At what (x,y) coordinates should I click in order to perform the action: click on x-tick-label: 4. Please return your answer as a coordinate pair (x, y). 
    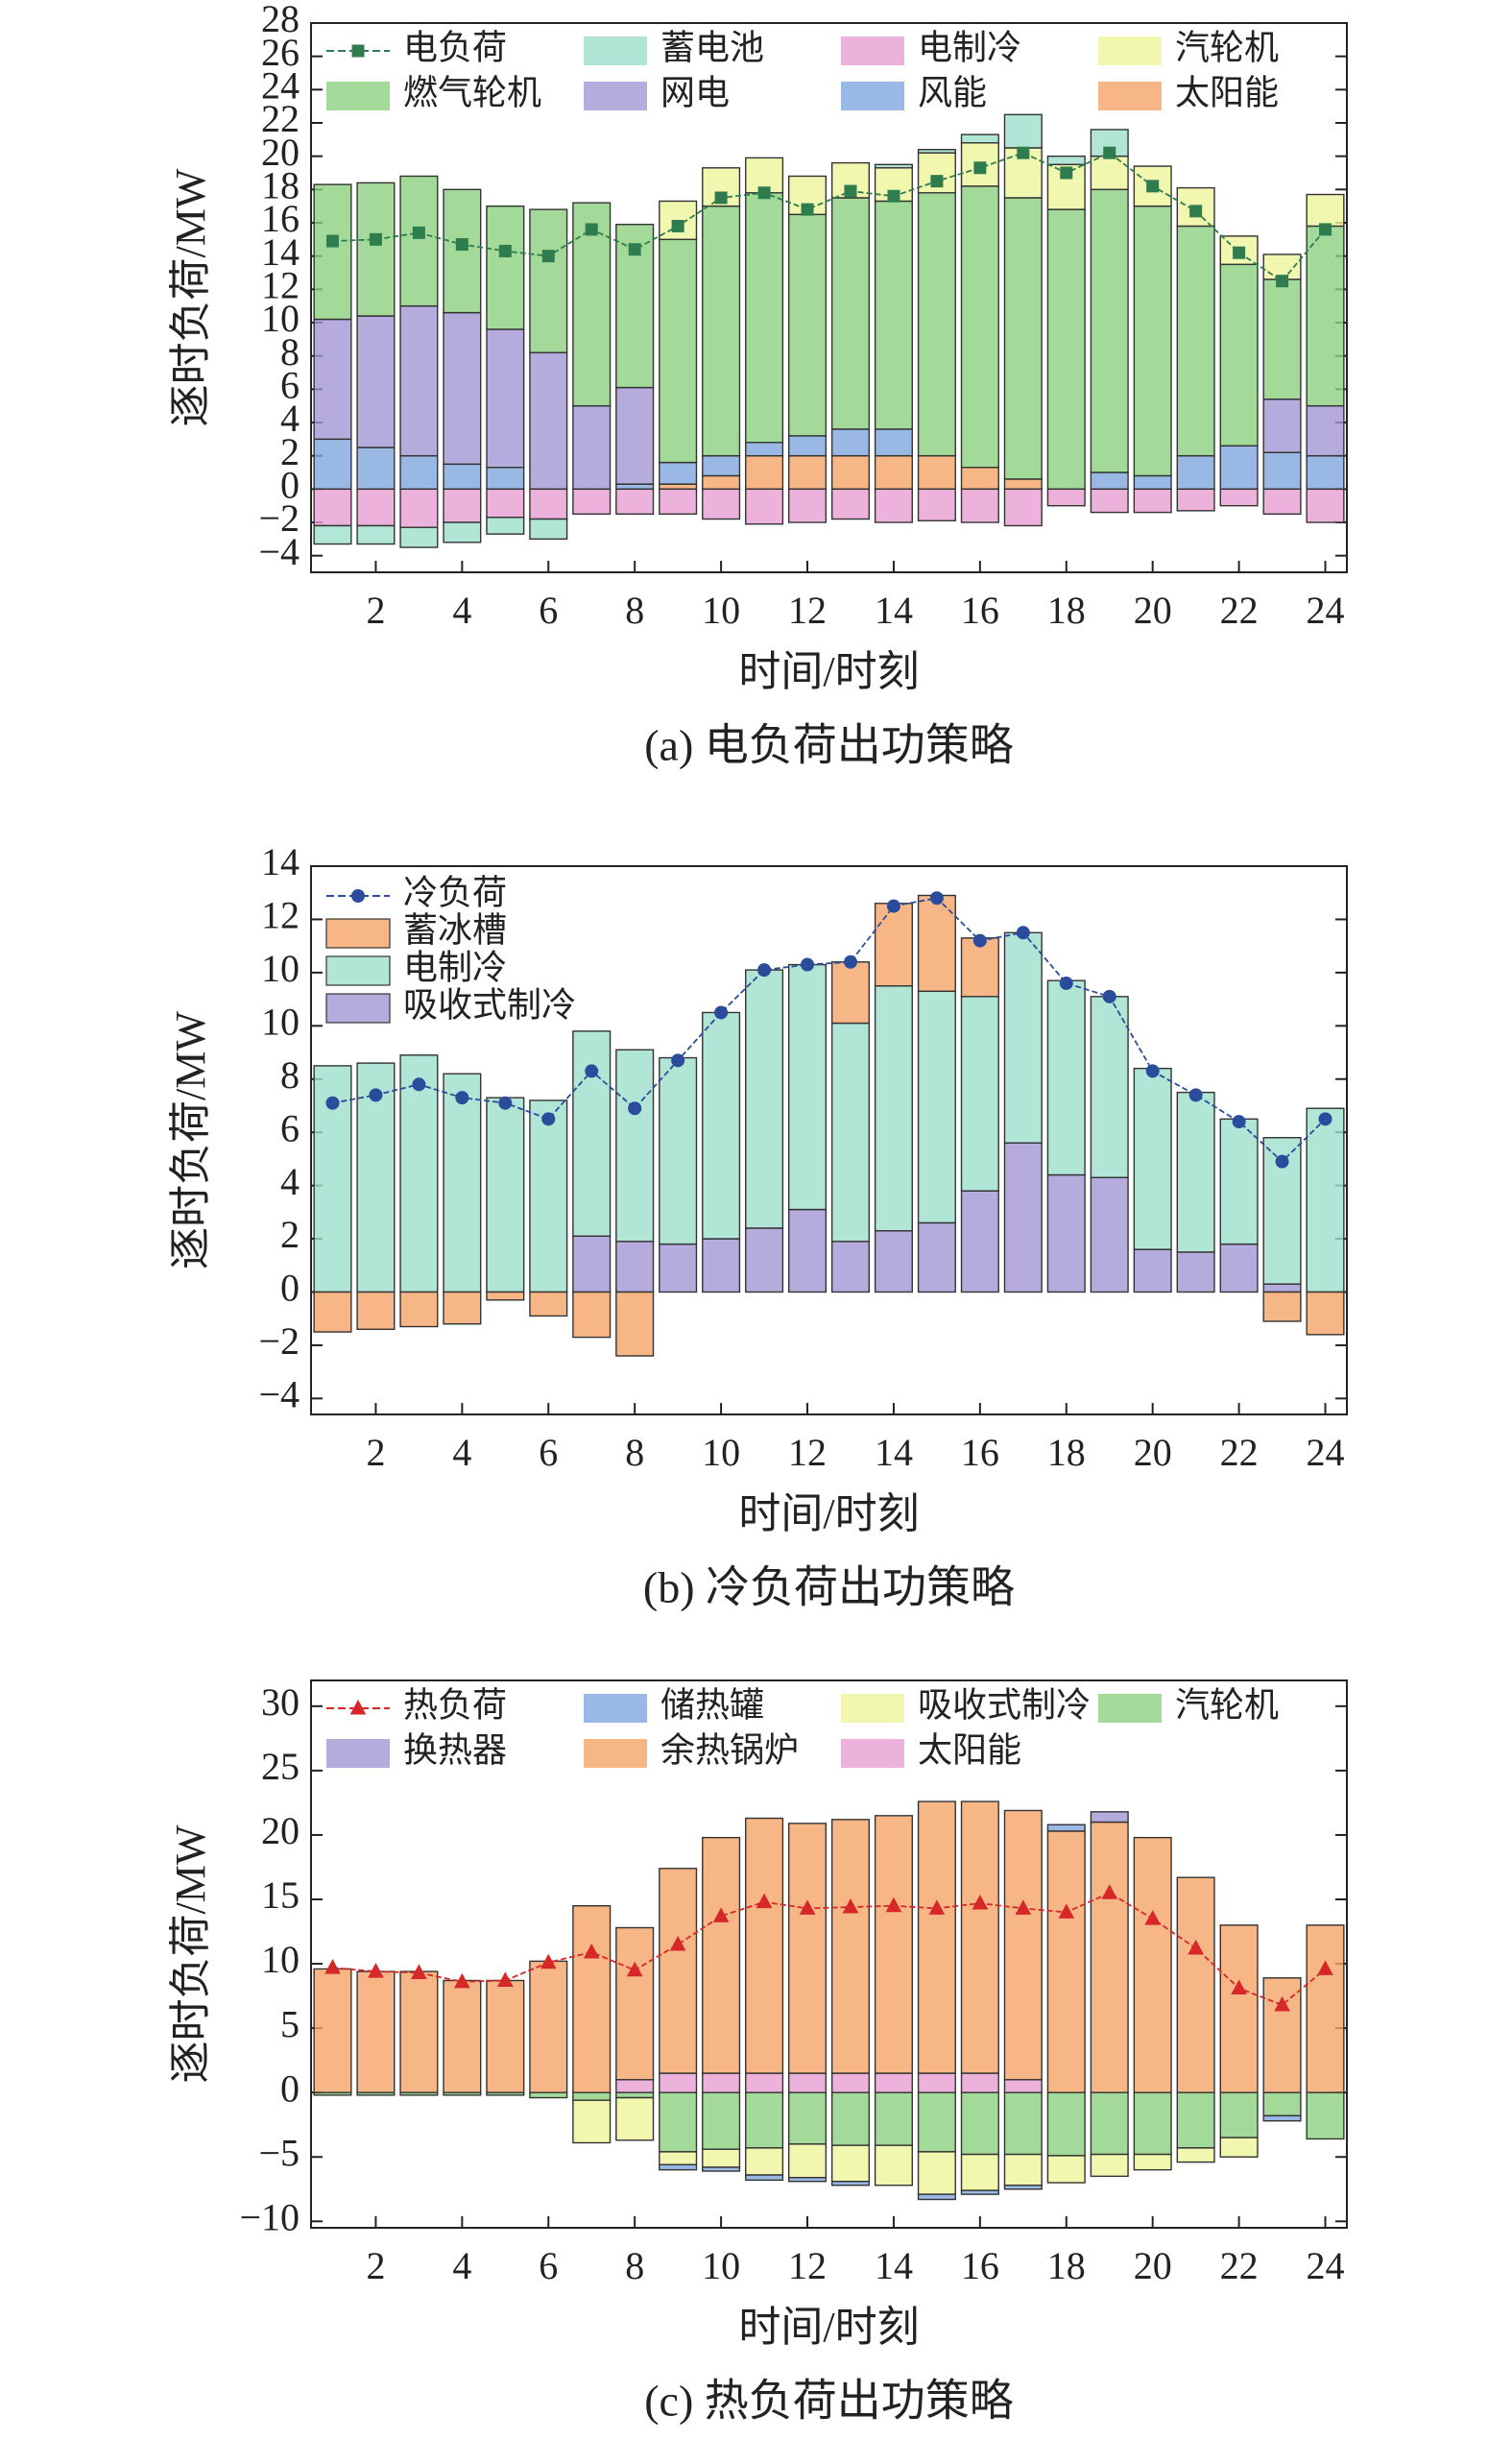
    Looking at the image, I should click on (461, 1452).